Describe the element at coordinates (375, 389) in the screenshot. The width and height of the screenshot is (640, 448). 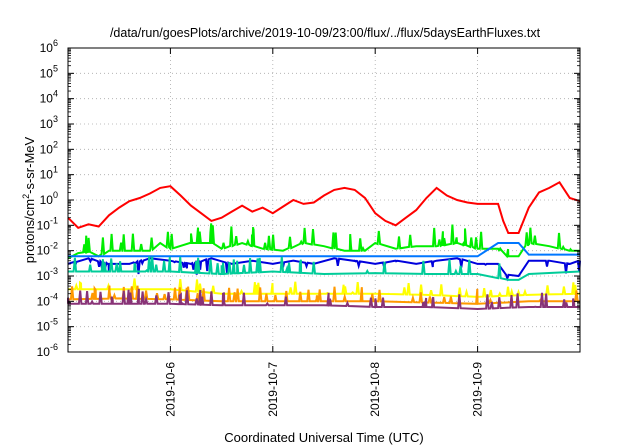
I see `x-tick-label: 2019-10-8` at that location.